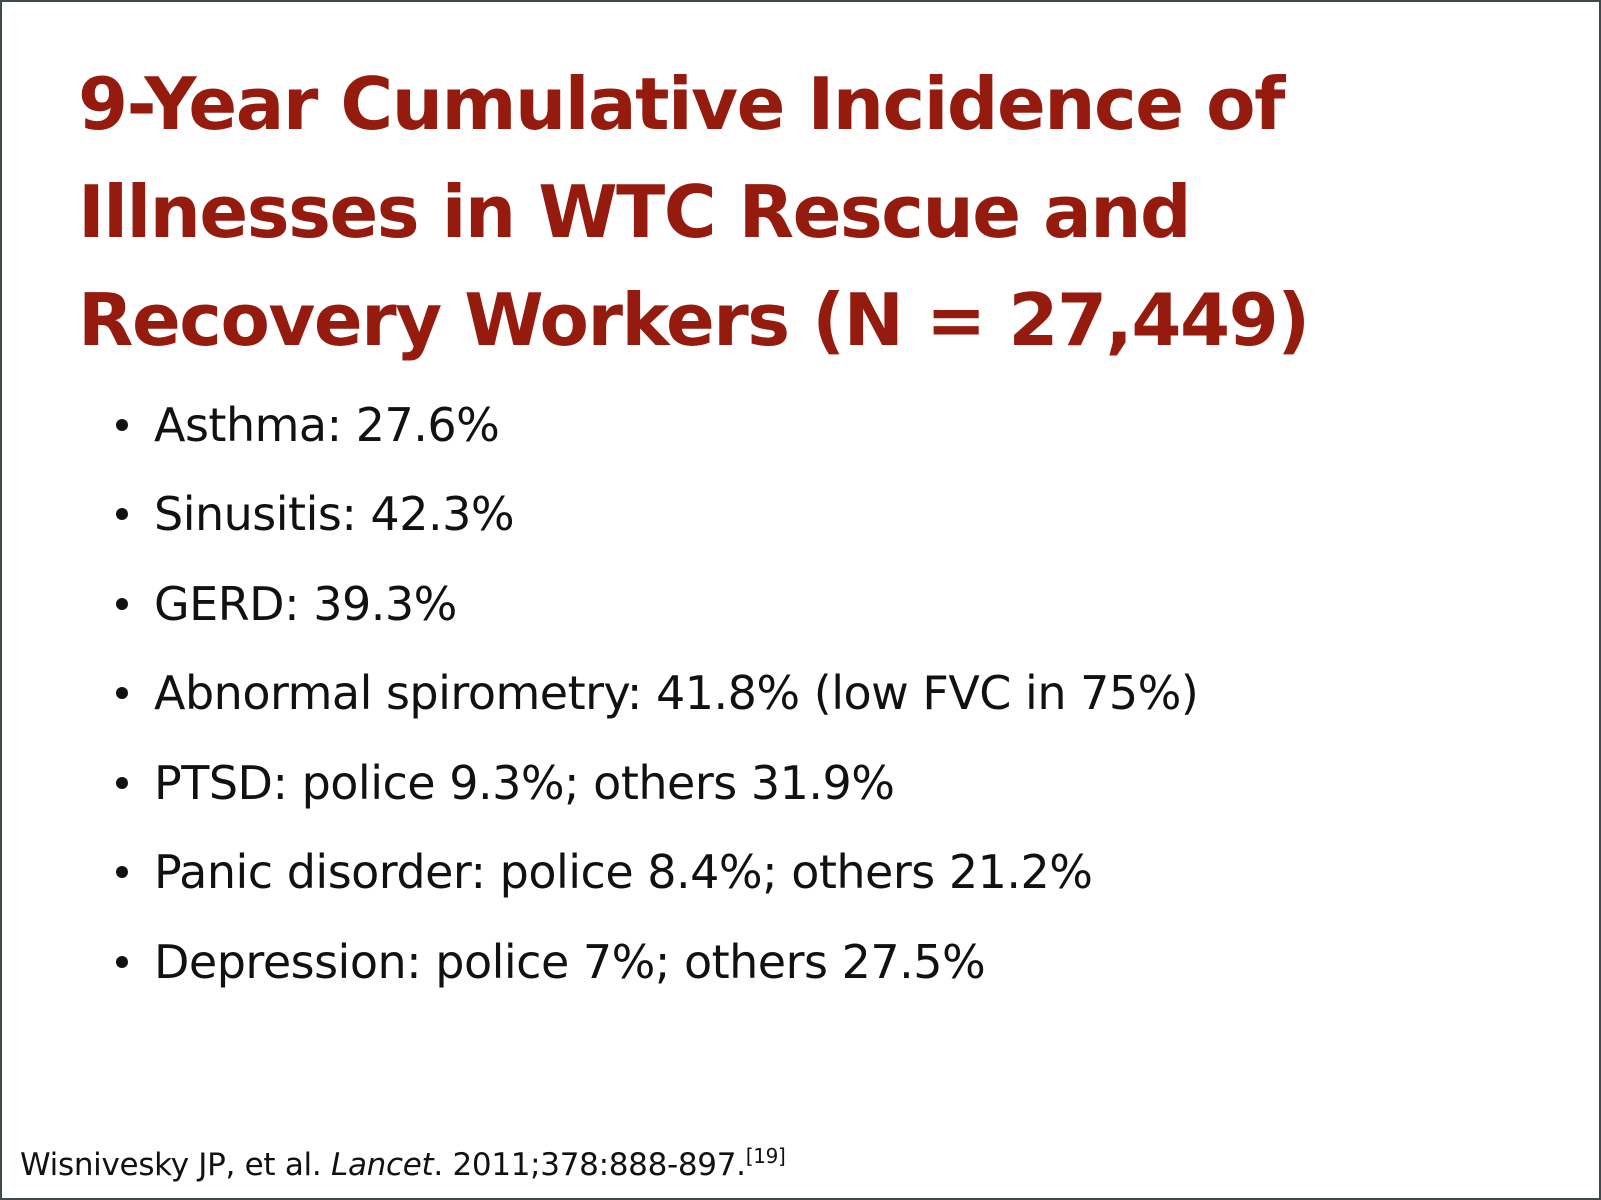 The width and height of the screenshot is (1601, 1200). I want to click on citation-reference-number: [19], so click(765, 1156).